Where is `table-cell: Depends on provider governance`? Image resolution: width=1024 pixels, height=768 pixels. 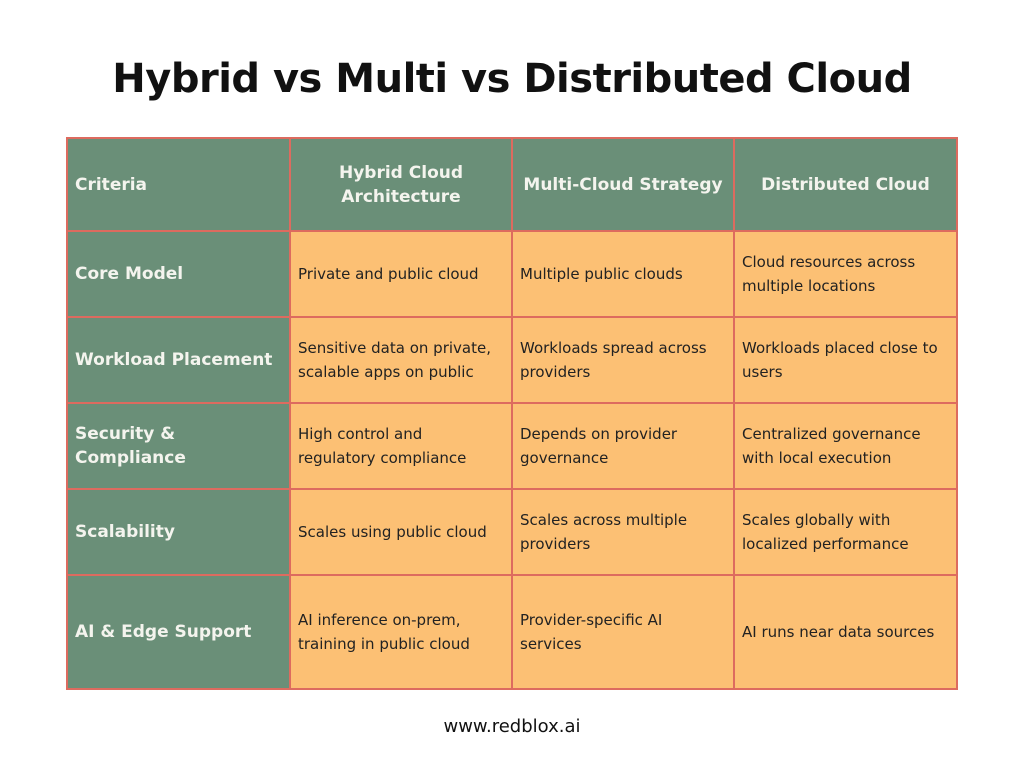
table-cell: Depends on provider governance is located at coordinates (623, 446).